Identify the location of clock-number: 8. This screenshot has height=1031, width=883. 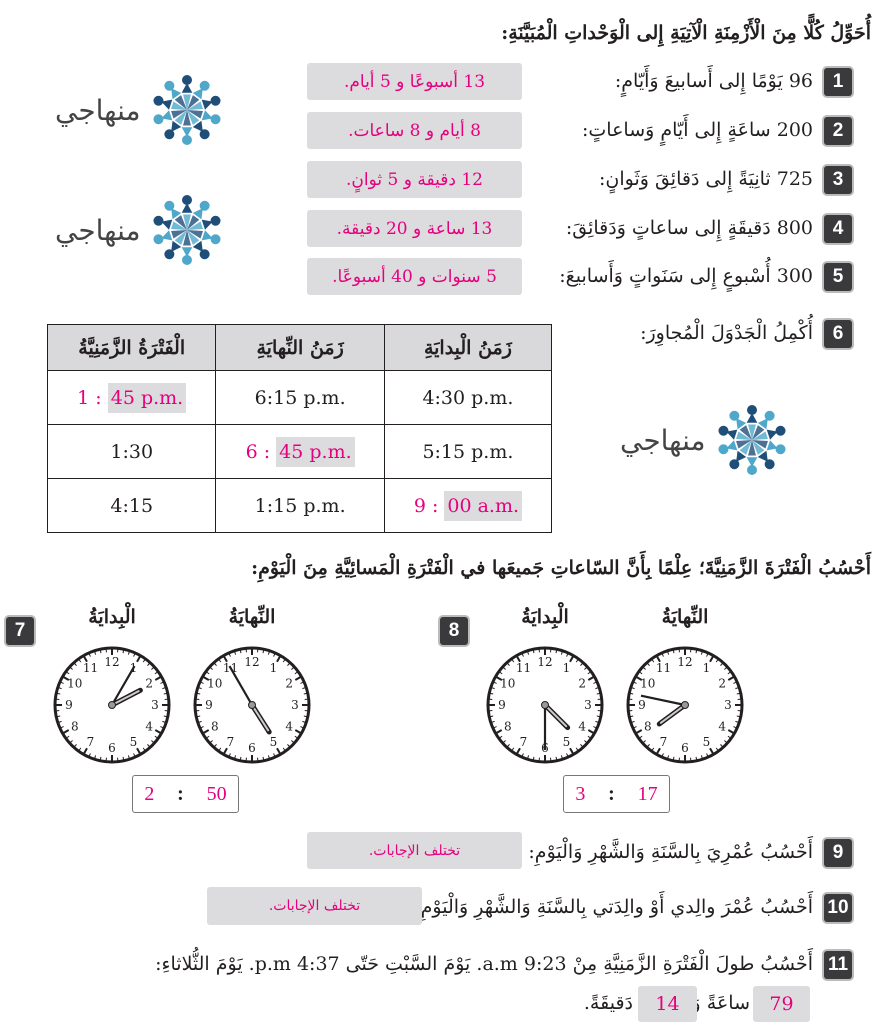
(508, 727).